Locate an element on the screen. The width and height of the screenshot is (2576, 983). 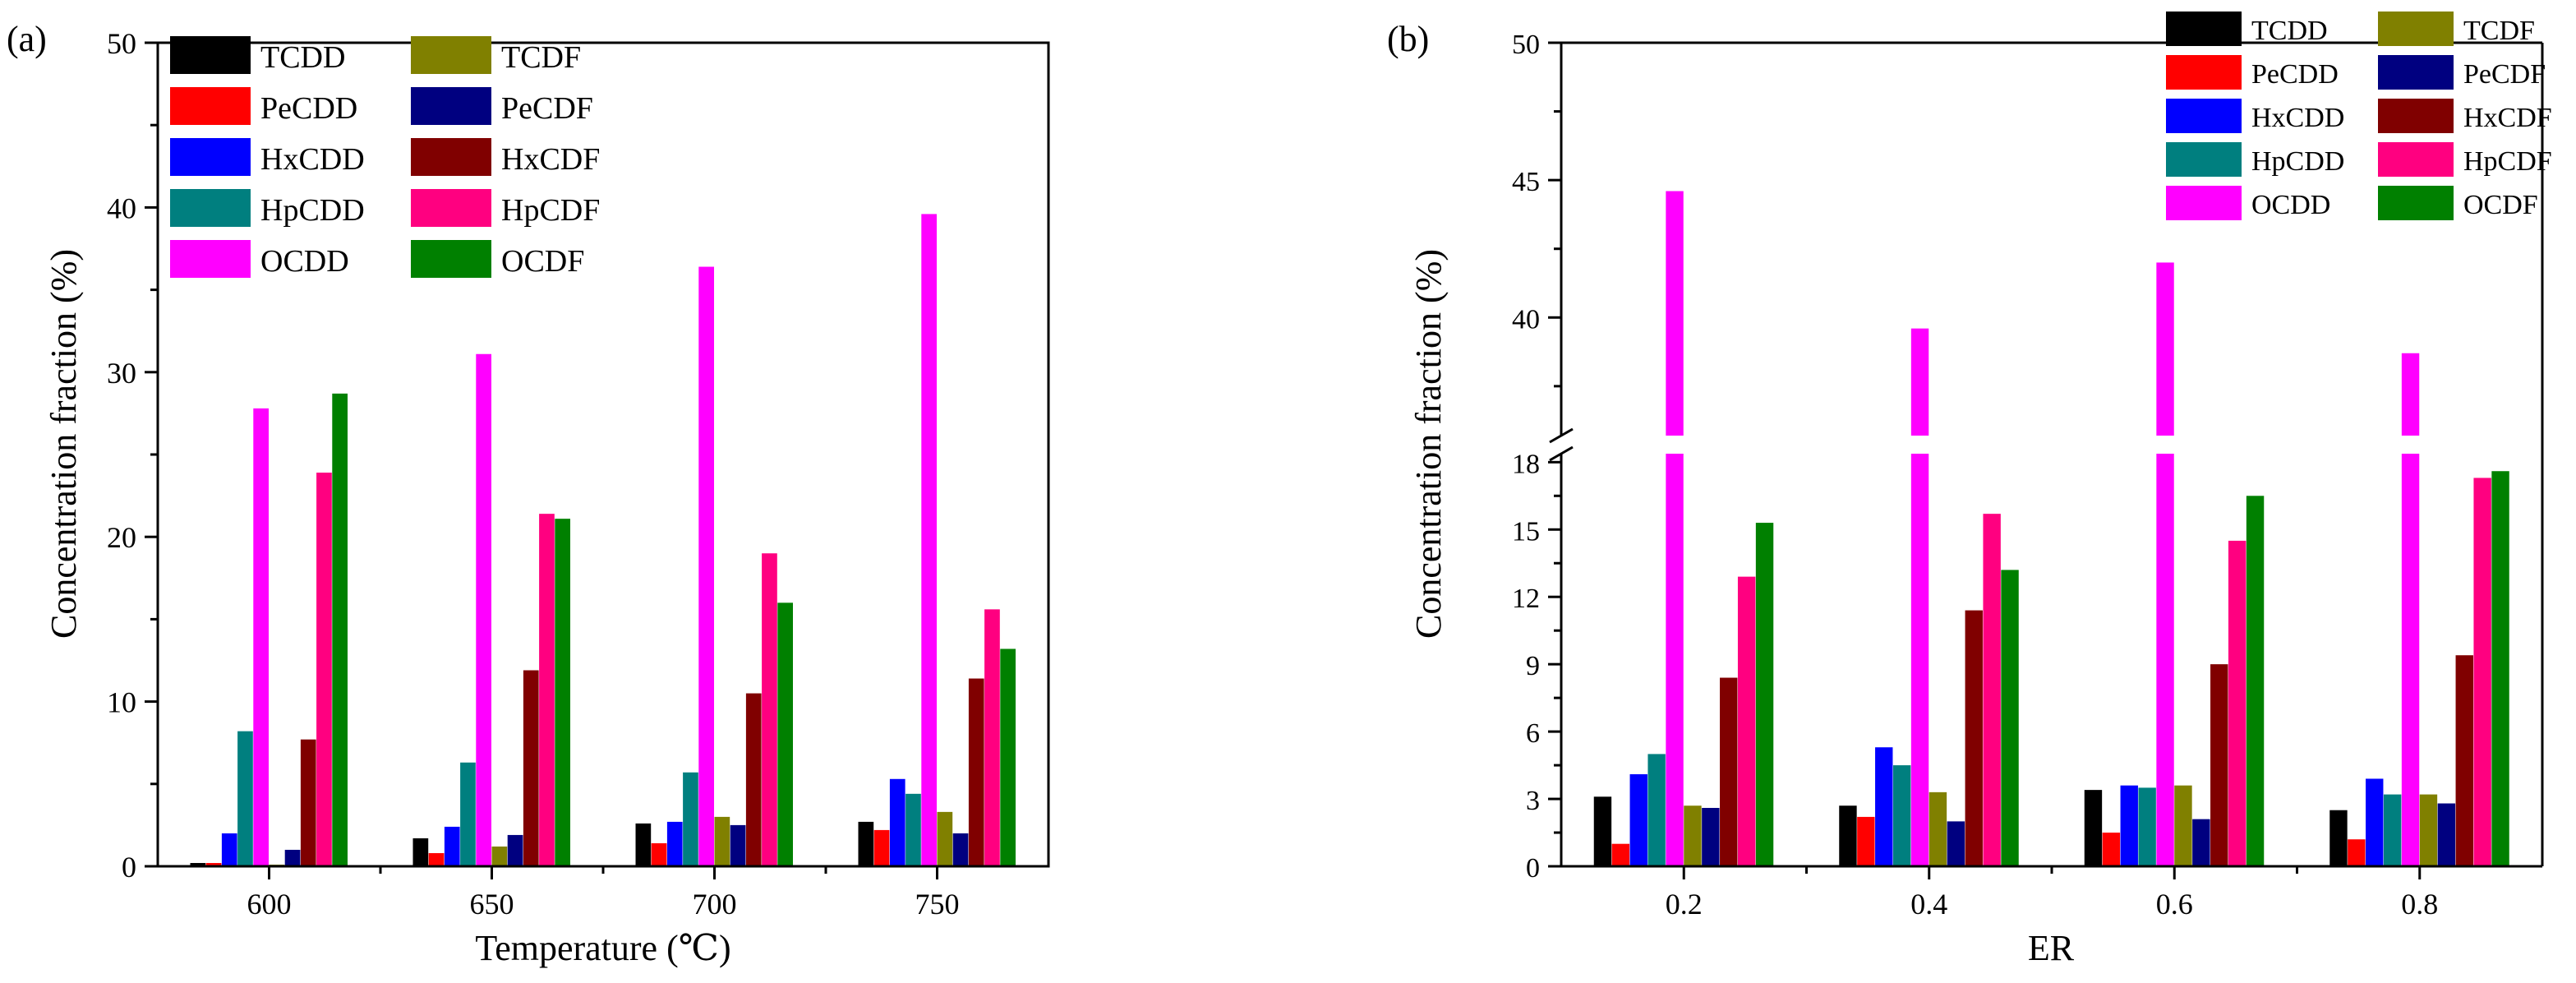
y-tick-label: 50 is located at coordinates (1526, 45).